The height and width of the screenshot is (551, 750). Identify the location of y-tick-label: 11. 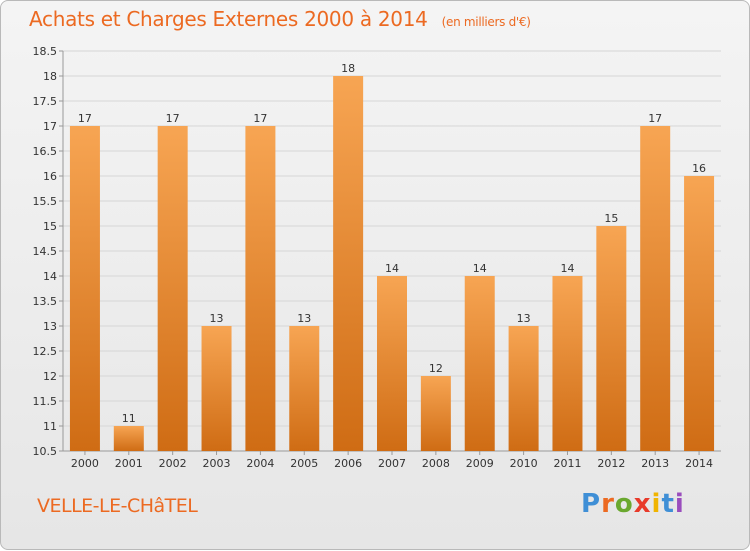
(50, 426).